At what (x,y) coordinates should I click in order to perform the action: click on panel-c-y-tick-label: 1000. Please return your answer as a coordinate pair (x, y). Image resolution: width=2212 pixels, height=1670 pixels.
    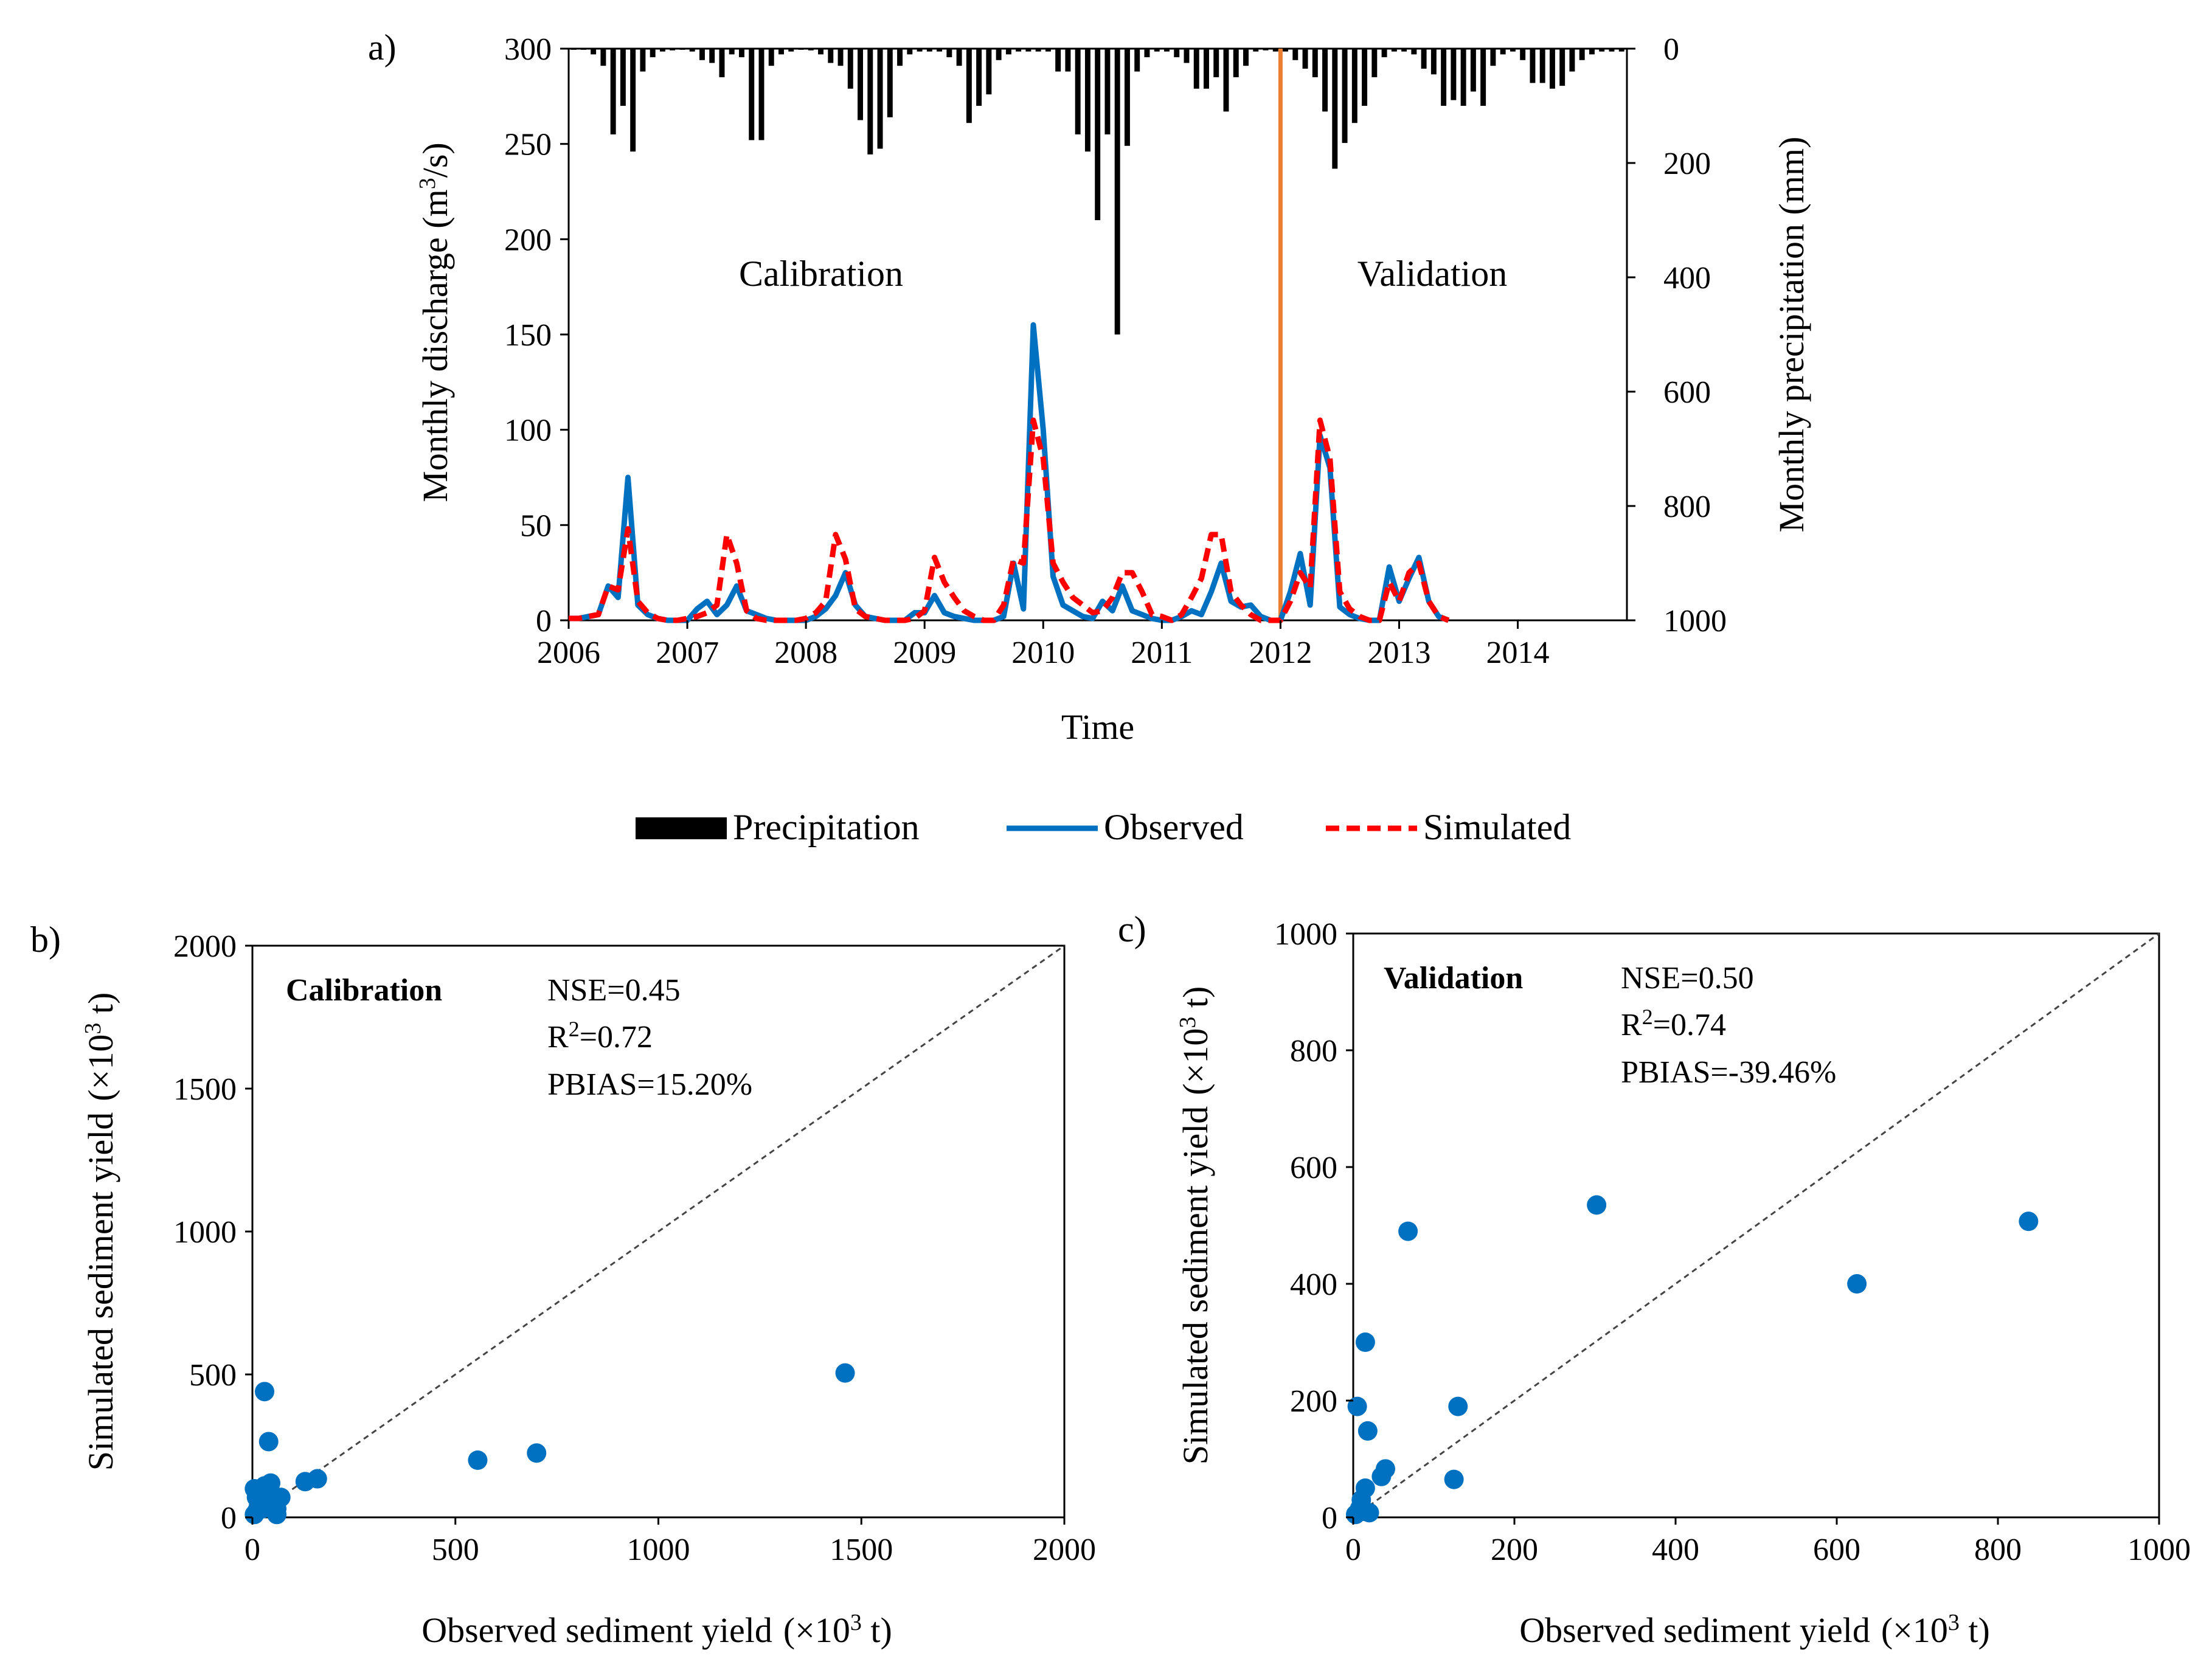
    Looking at the image, I should click on (1305, 934).